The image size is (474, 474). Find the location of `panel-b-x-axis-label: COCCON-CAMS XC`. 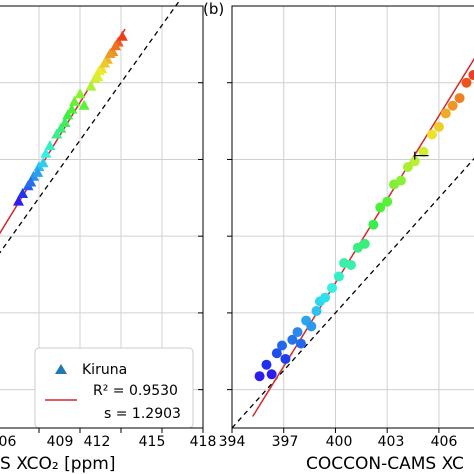

panel-b-x-axis-label: COCCON-CAMS XC is located at coordinates (385, 464).